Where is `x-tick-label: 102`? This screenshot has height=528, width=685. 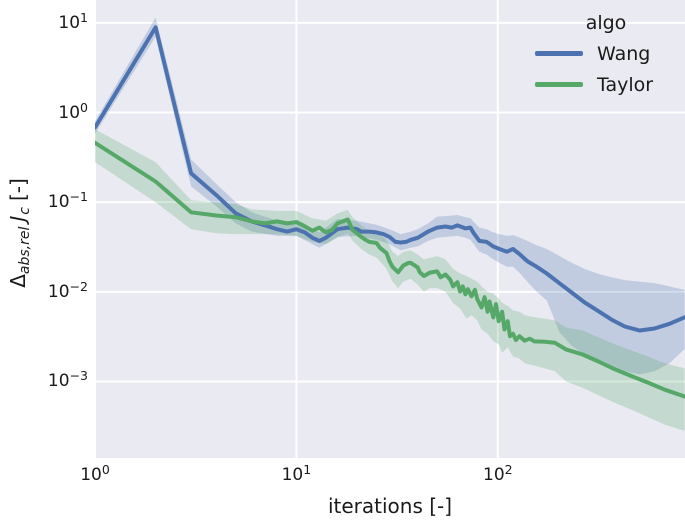 x-tick-label: 102 is located at coordinates (498, 473).